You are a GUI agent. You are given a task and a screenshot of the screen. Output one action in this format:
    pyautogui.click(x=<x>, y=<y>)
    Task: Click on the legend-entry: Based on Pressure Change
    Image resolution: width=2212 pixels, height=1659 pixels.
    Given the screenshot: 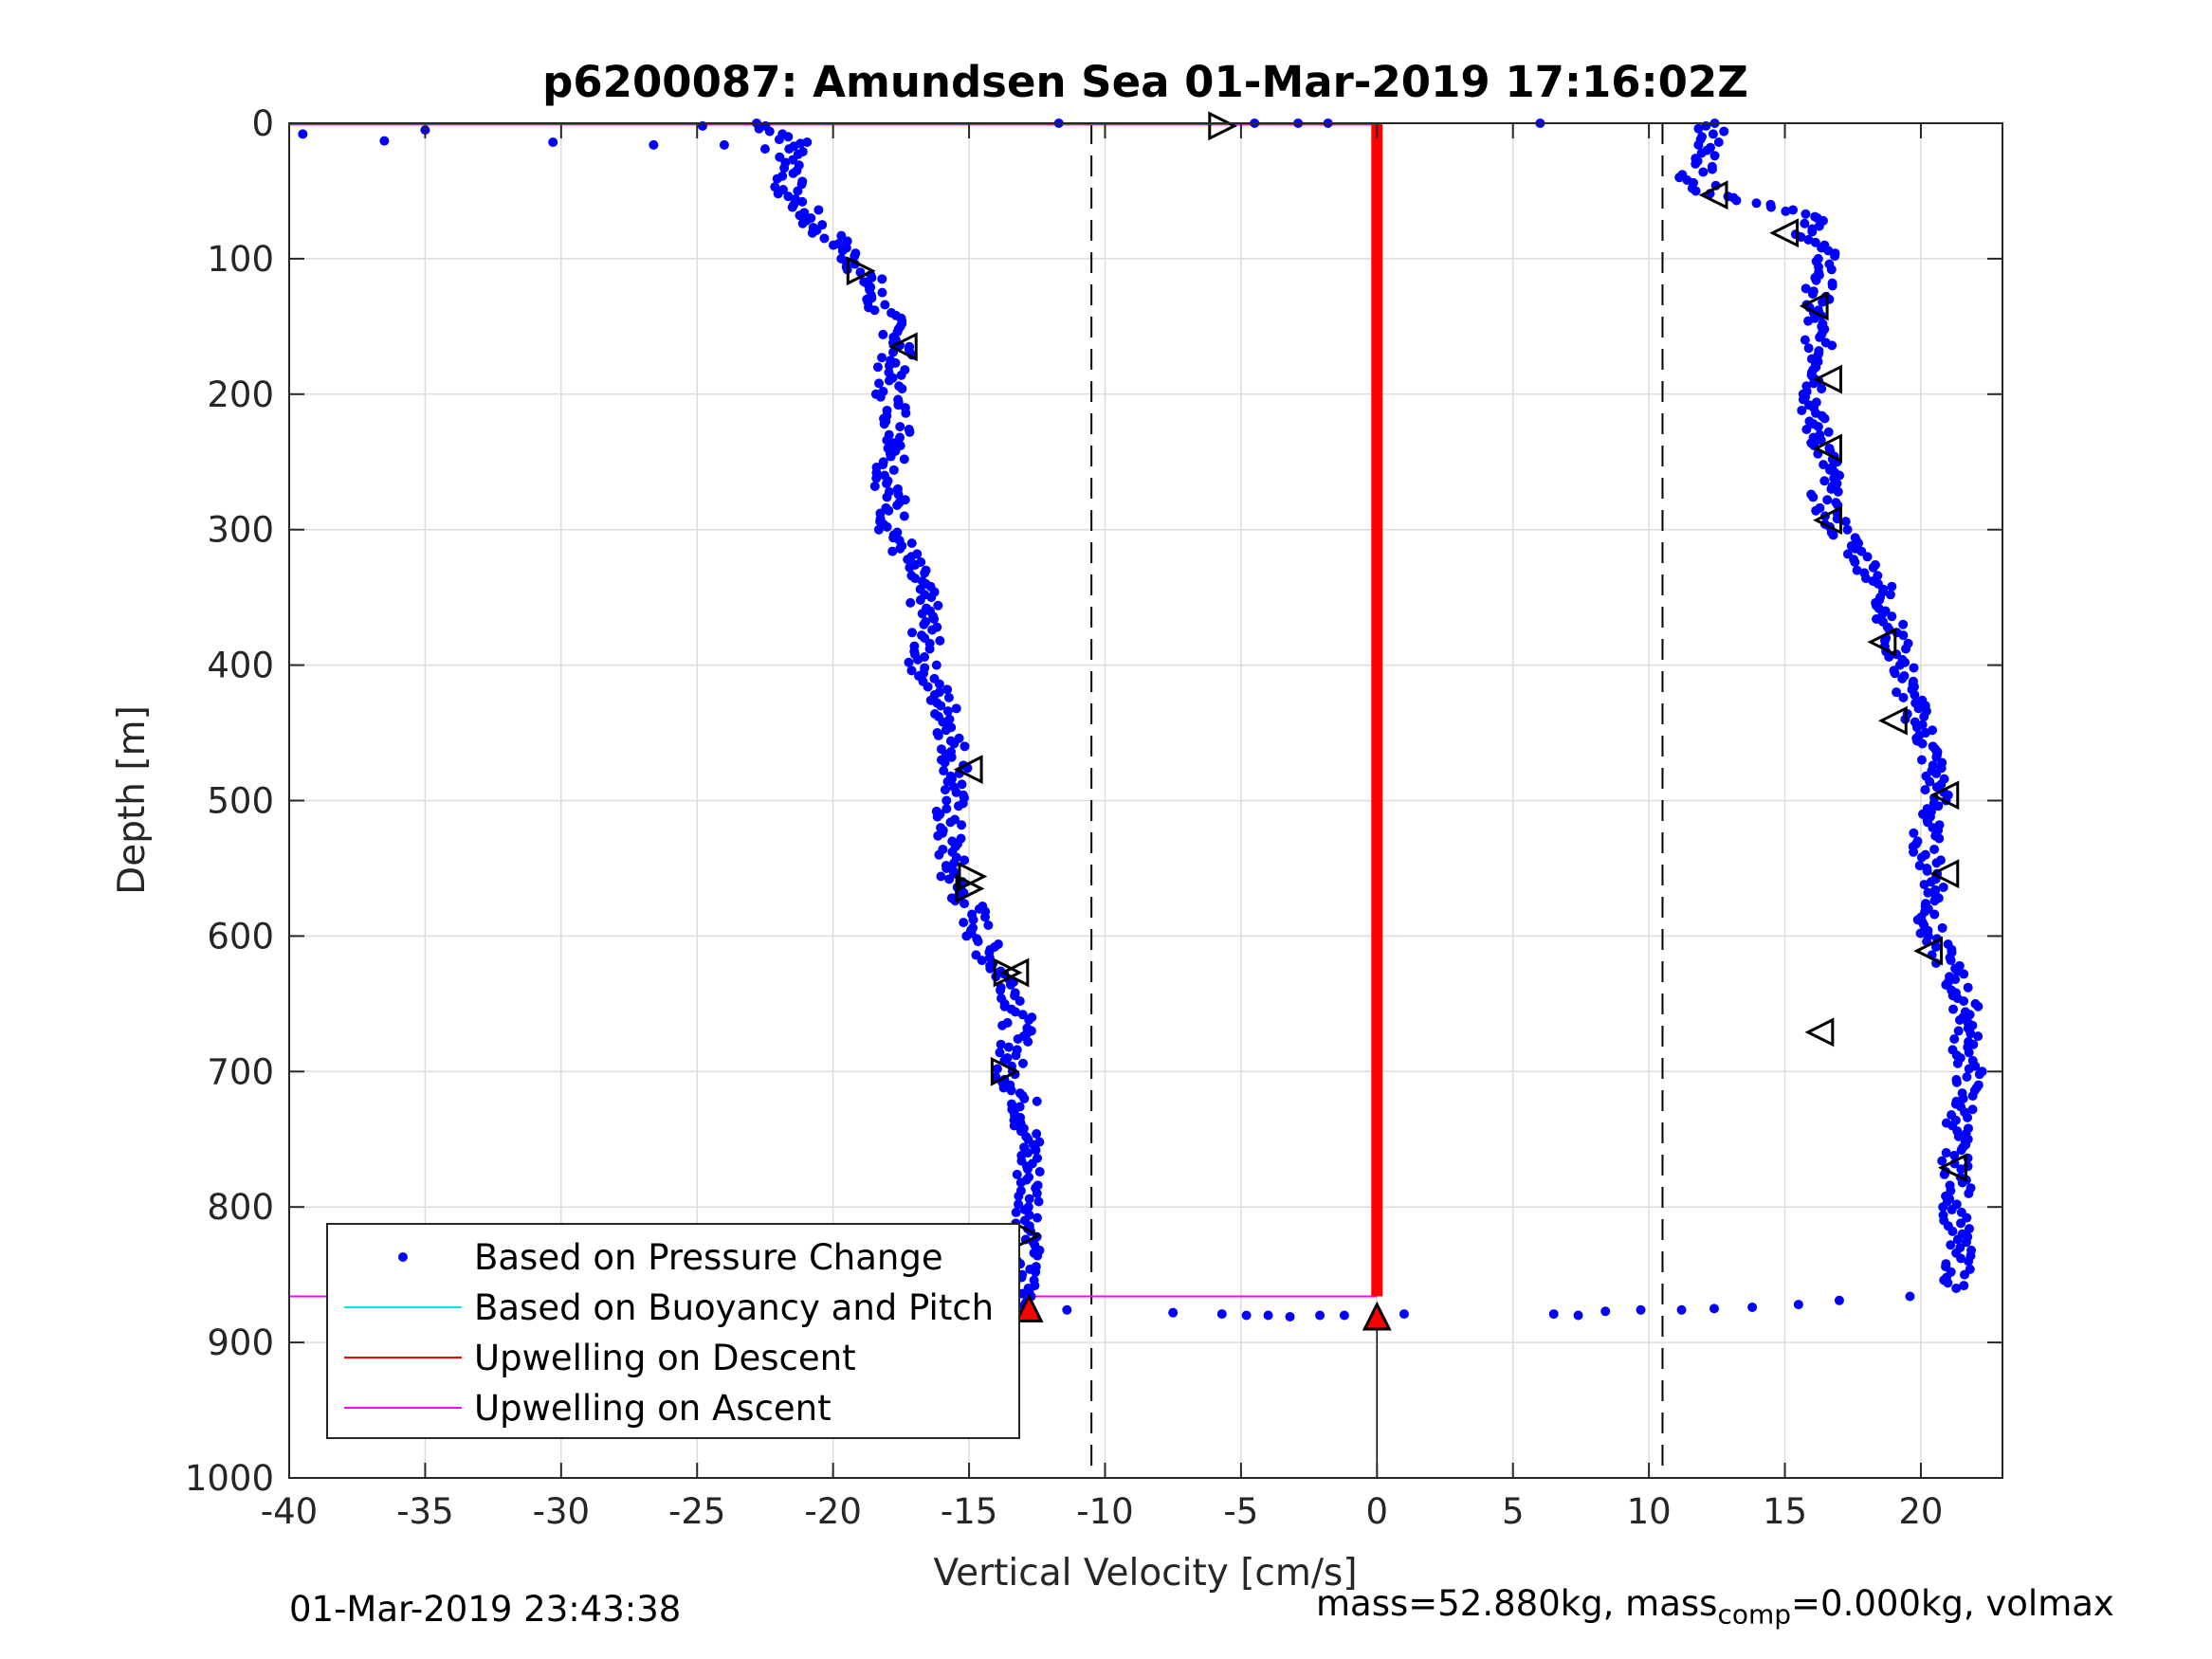 What is the action you would take?
    pyautogui.click(x=708, y=1257)
    